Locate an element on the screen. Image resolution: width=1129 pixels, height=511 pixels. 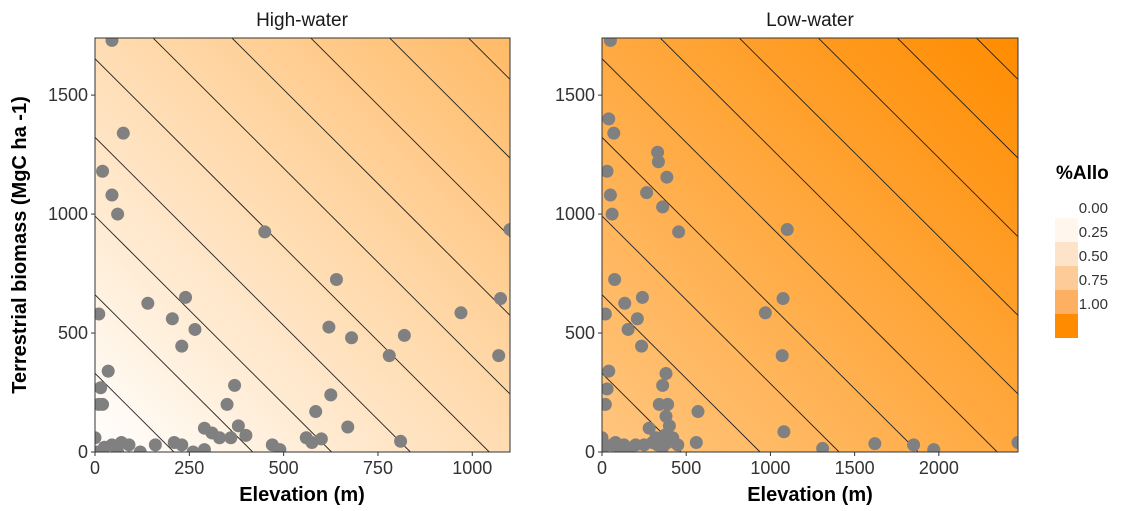
legend-color-bar is located at coordinates (1066, 278).